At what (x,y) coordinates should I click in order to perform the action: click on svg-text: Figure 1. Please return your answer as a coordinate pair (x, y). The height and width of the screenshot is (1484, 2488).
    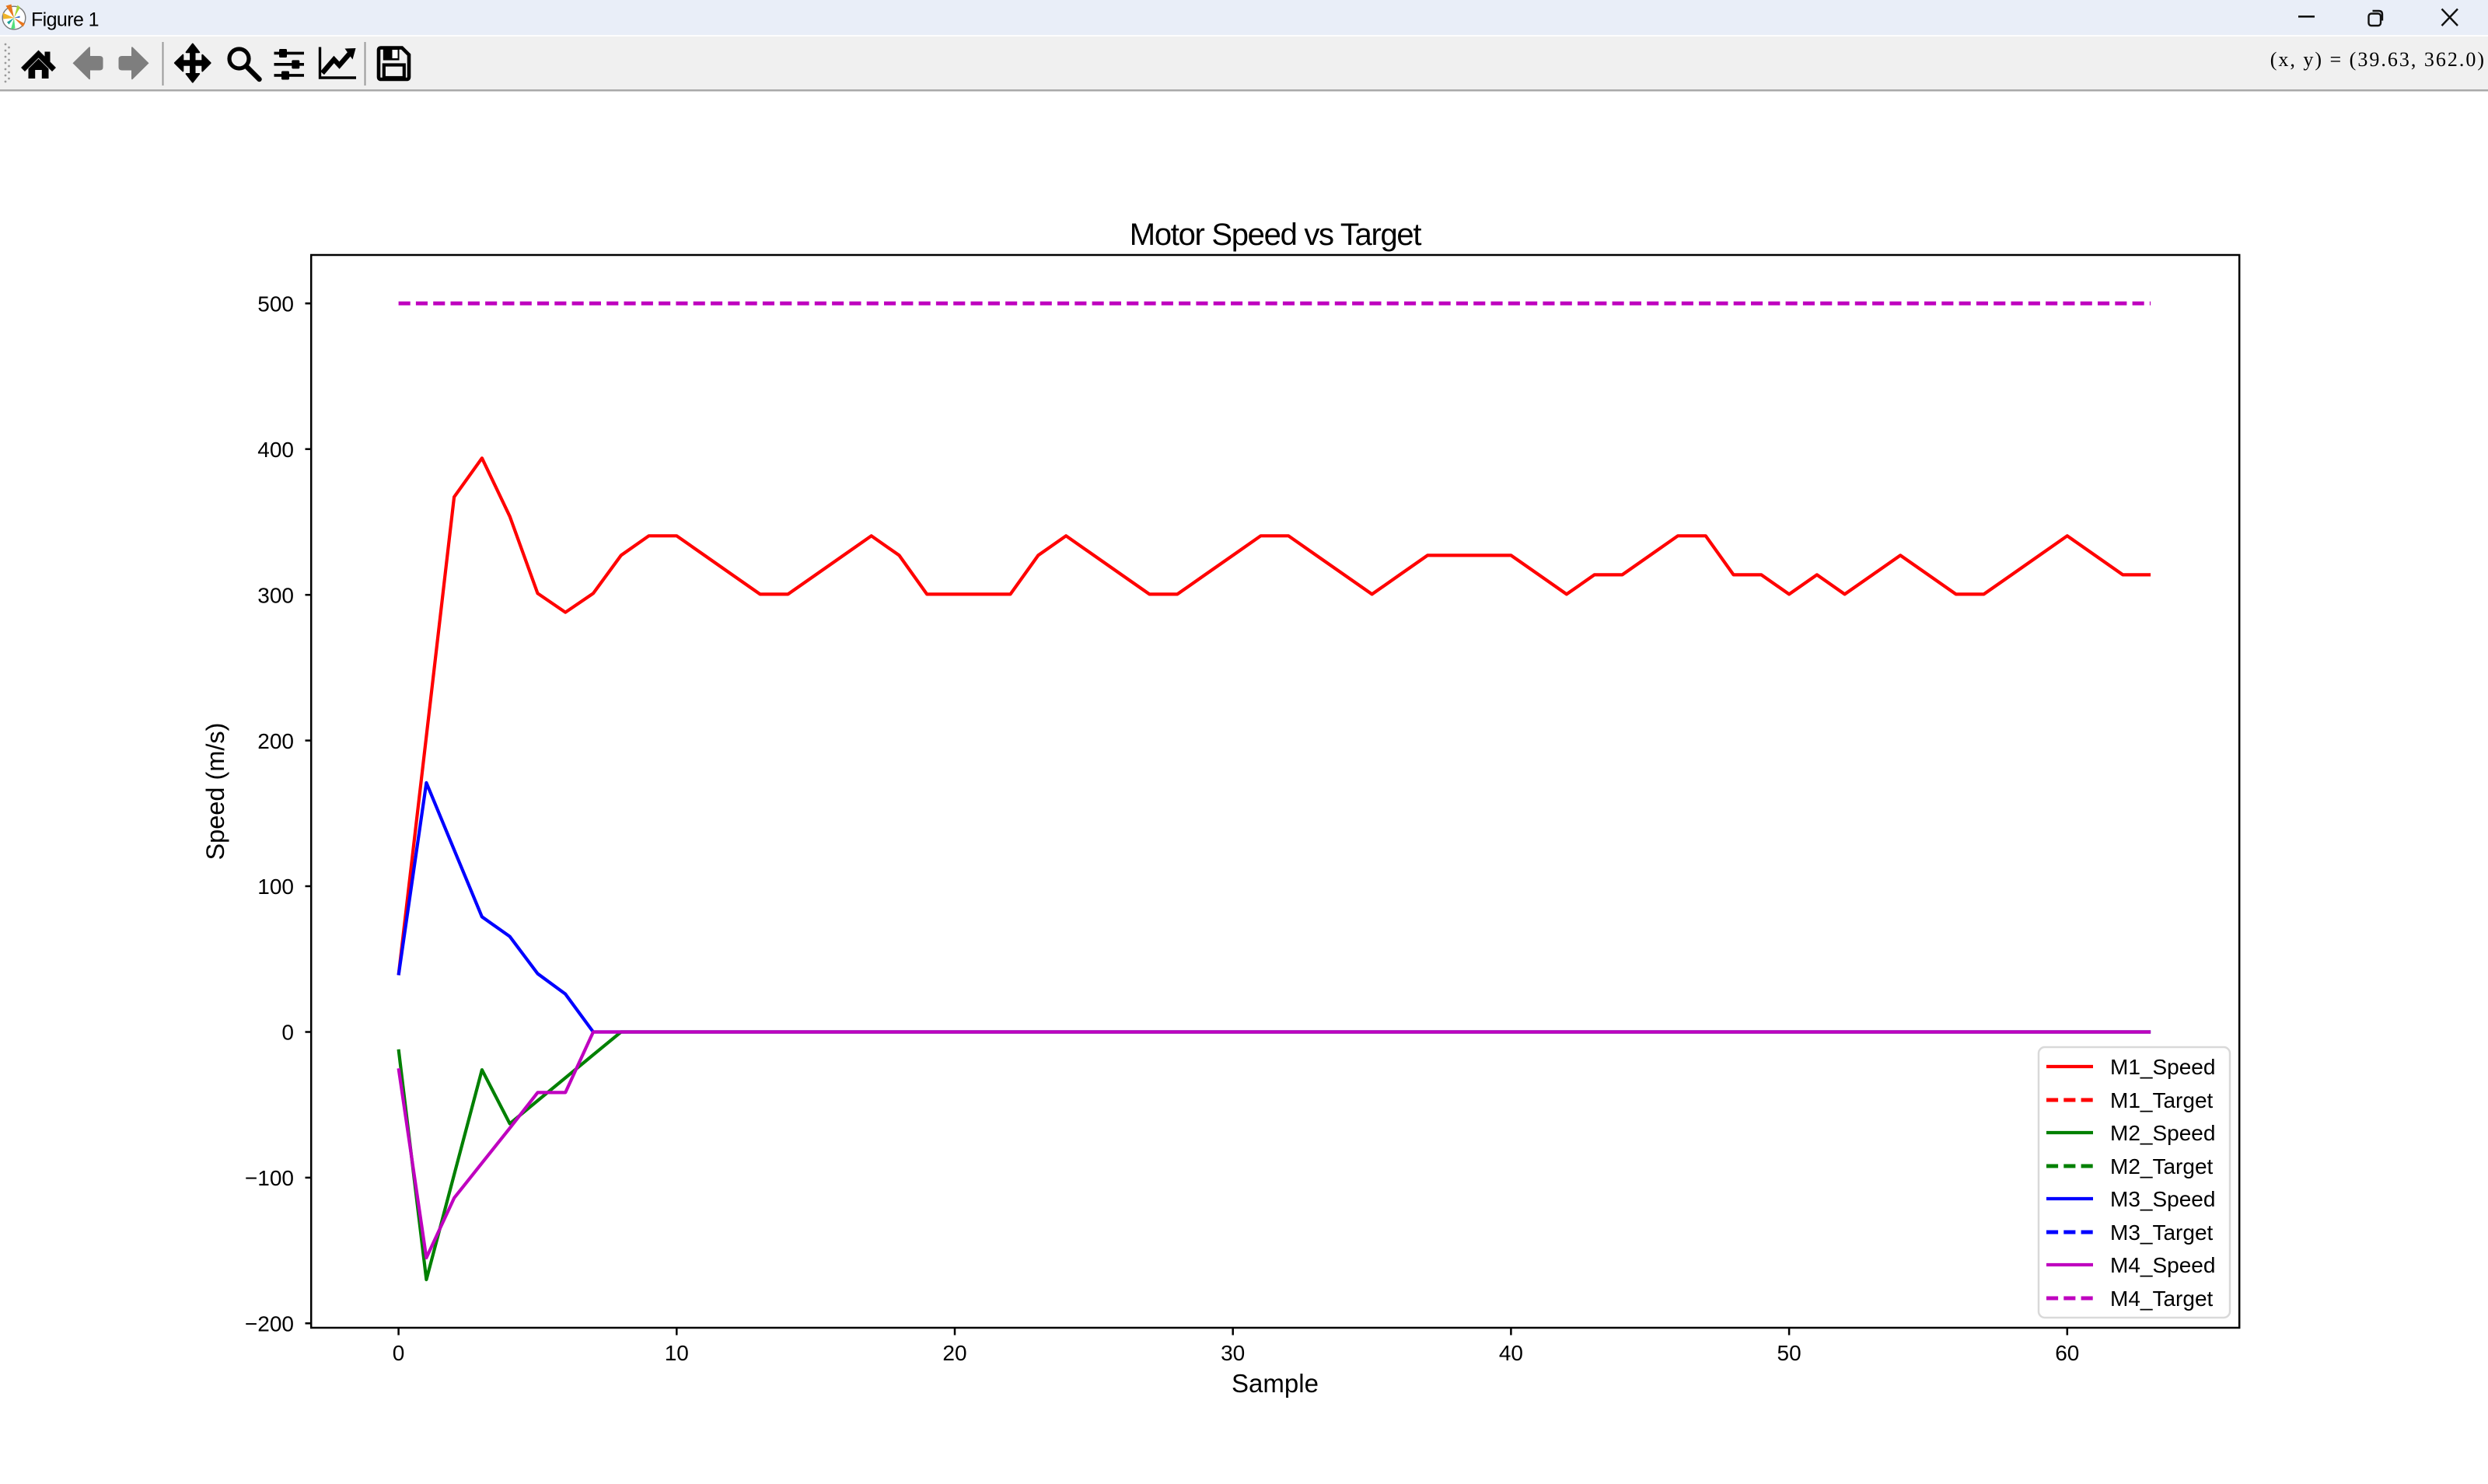
    Looking at the image, I should click on (65, 20).